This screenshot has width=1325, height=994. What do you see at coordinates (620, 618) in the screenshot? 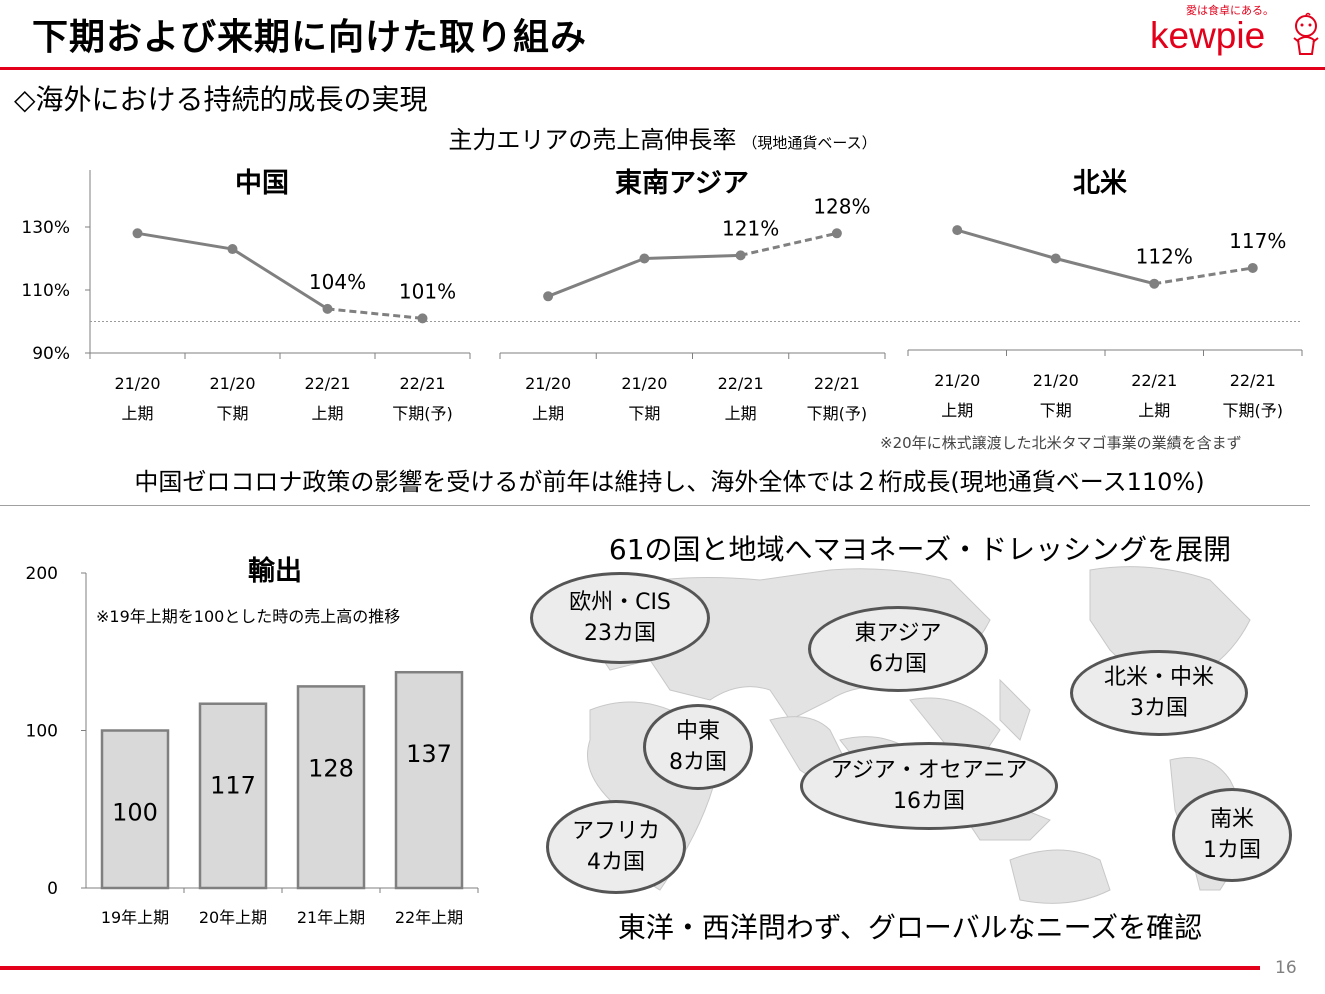
I see `region-bubble-europe-cis: 欧州・CIS 23カ国` at bounding box center [620, 618].